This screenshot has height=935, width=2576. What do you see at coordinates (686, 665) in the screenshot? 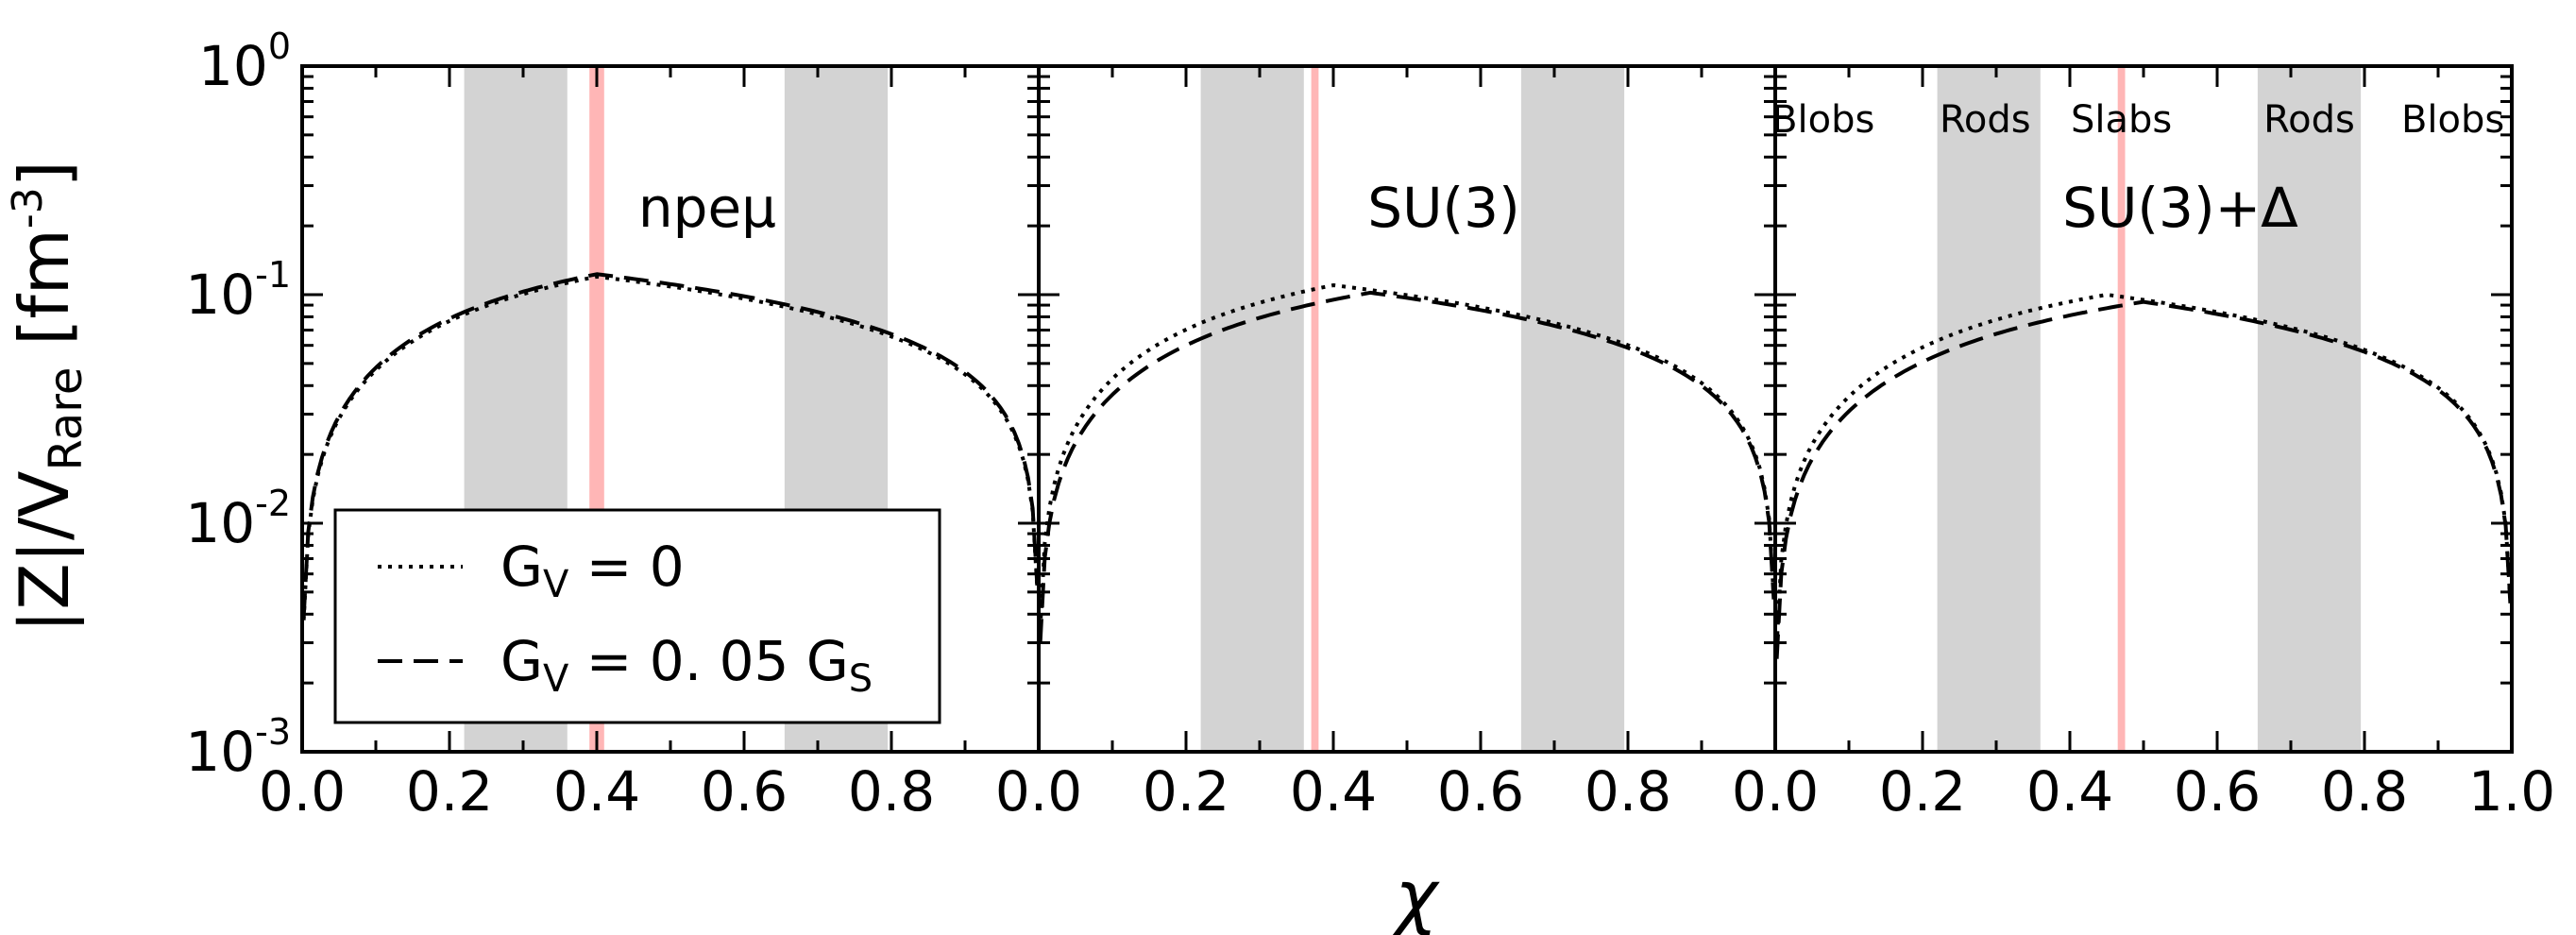
I see `legend-label-gv-005: GV = 0. 05 GS` at bounding box center [686, 665].